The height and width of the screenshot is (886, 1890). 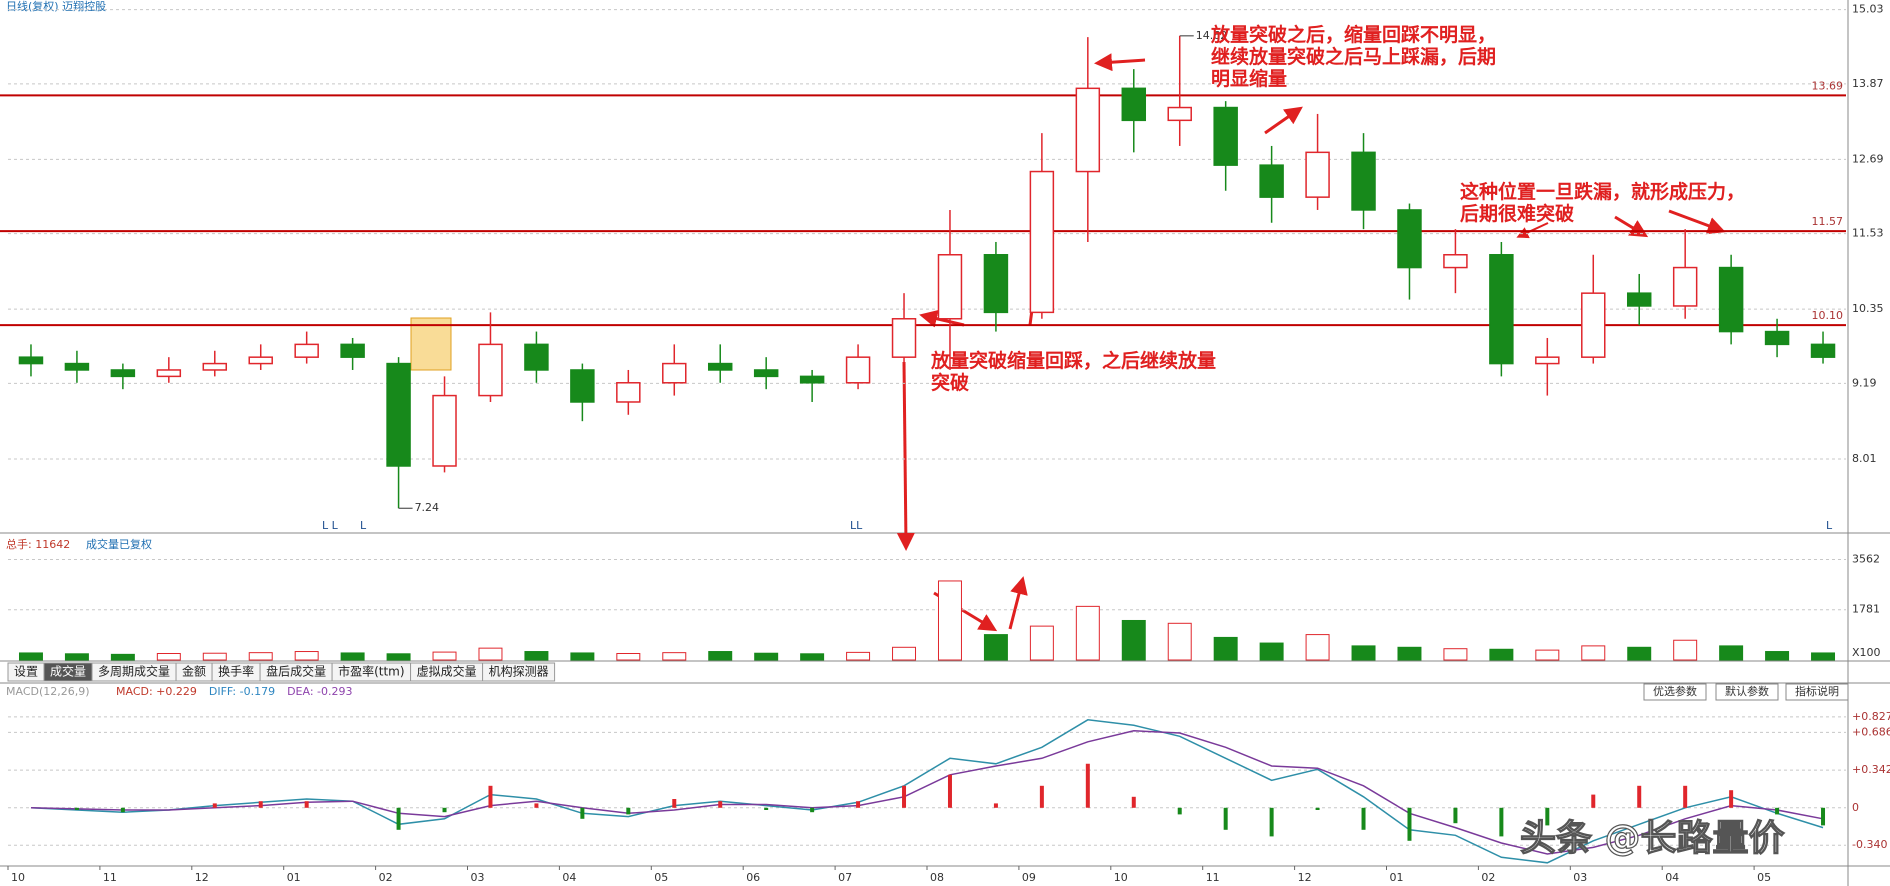 I want to click on volume-unit: X100, so click(x=1866, y=652).